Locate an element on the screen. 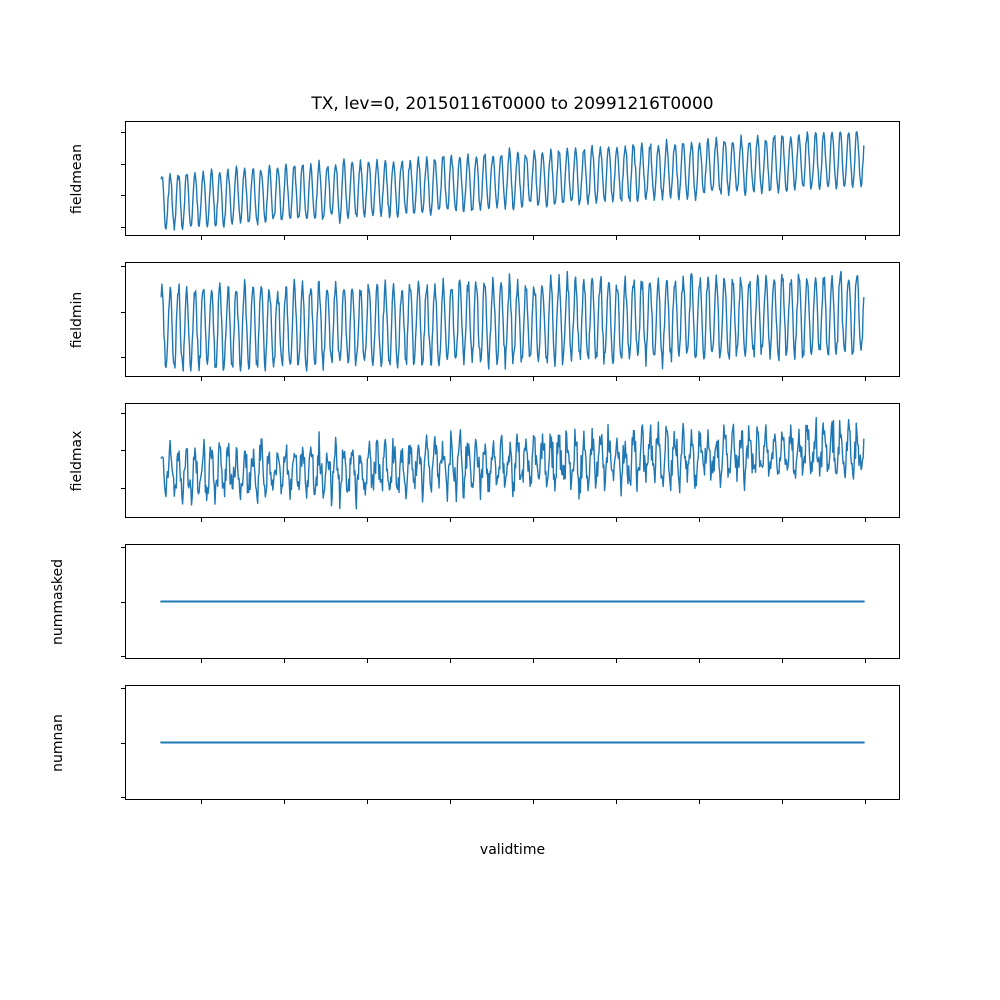 This screenshot has height=1000, width=1000. line-series-fieldmax is located at coordinates (512, 463).